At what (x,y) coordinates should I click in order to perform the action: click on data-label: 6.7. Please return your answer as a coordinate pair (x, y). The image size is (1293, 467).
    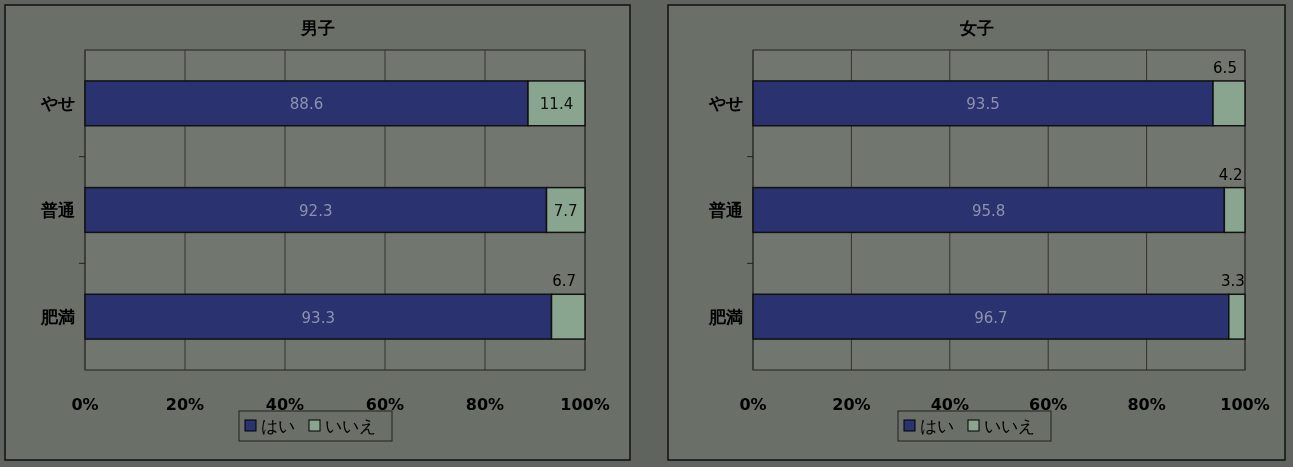
    Looking at the image, I should click on (564, 281).